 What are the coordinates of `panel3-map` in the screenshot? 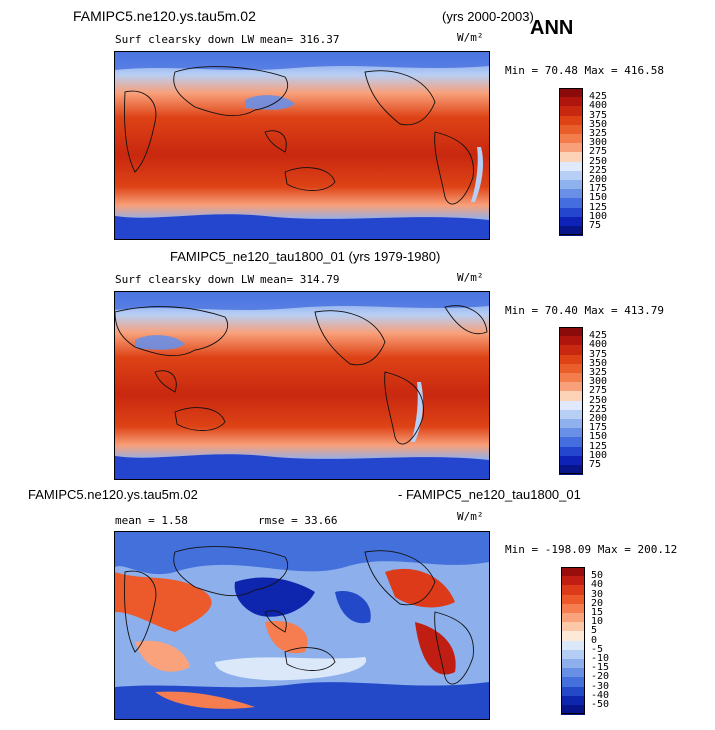 It's located at (302, 625).